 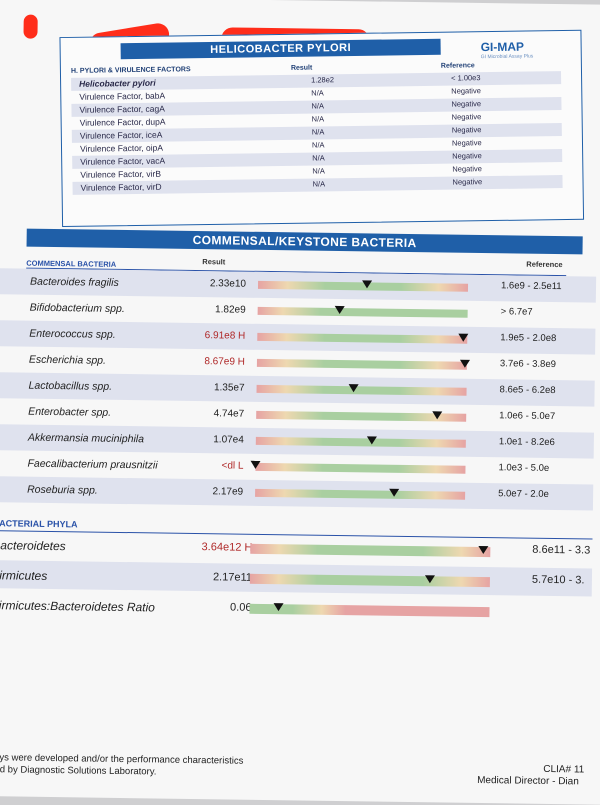 What do you see at coordinates (70, 412) in the screenshot?
I see `row-name: Enterobacter spp.` at bounding box center [70, 412].